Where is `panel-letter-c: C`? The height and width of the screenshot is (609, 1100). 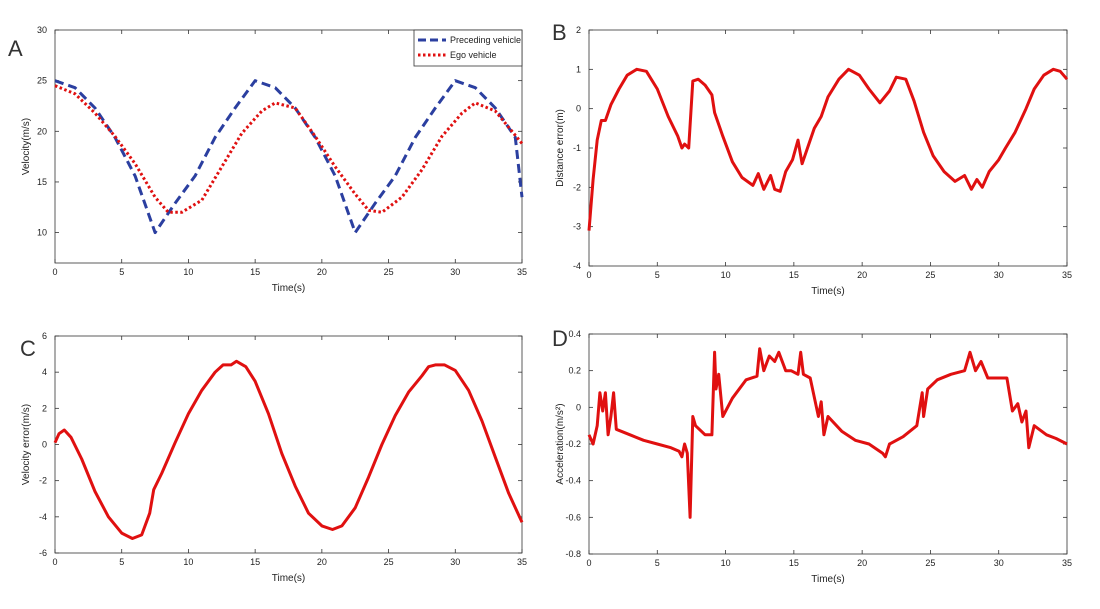
panel-letter-c: C is located at coordinates (28, 348).